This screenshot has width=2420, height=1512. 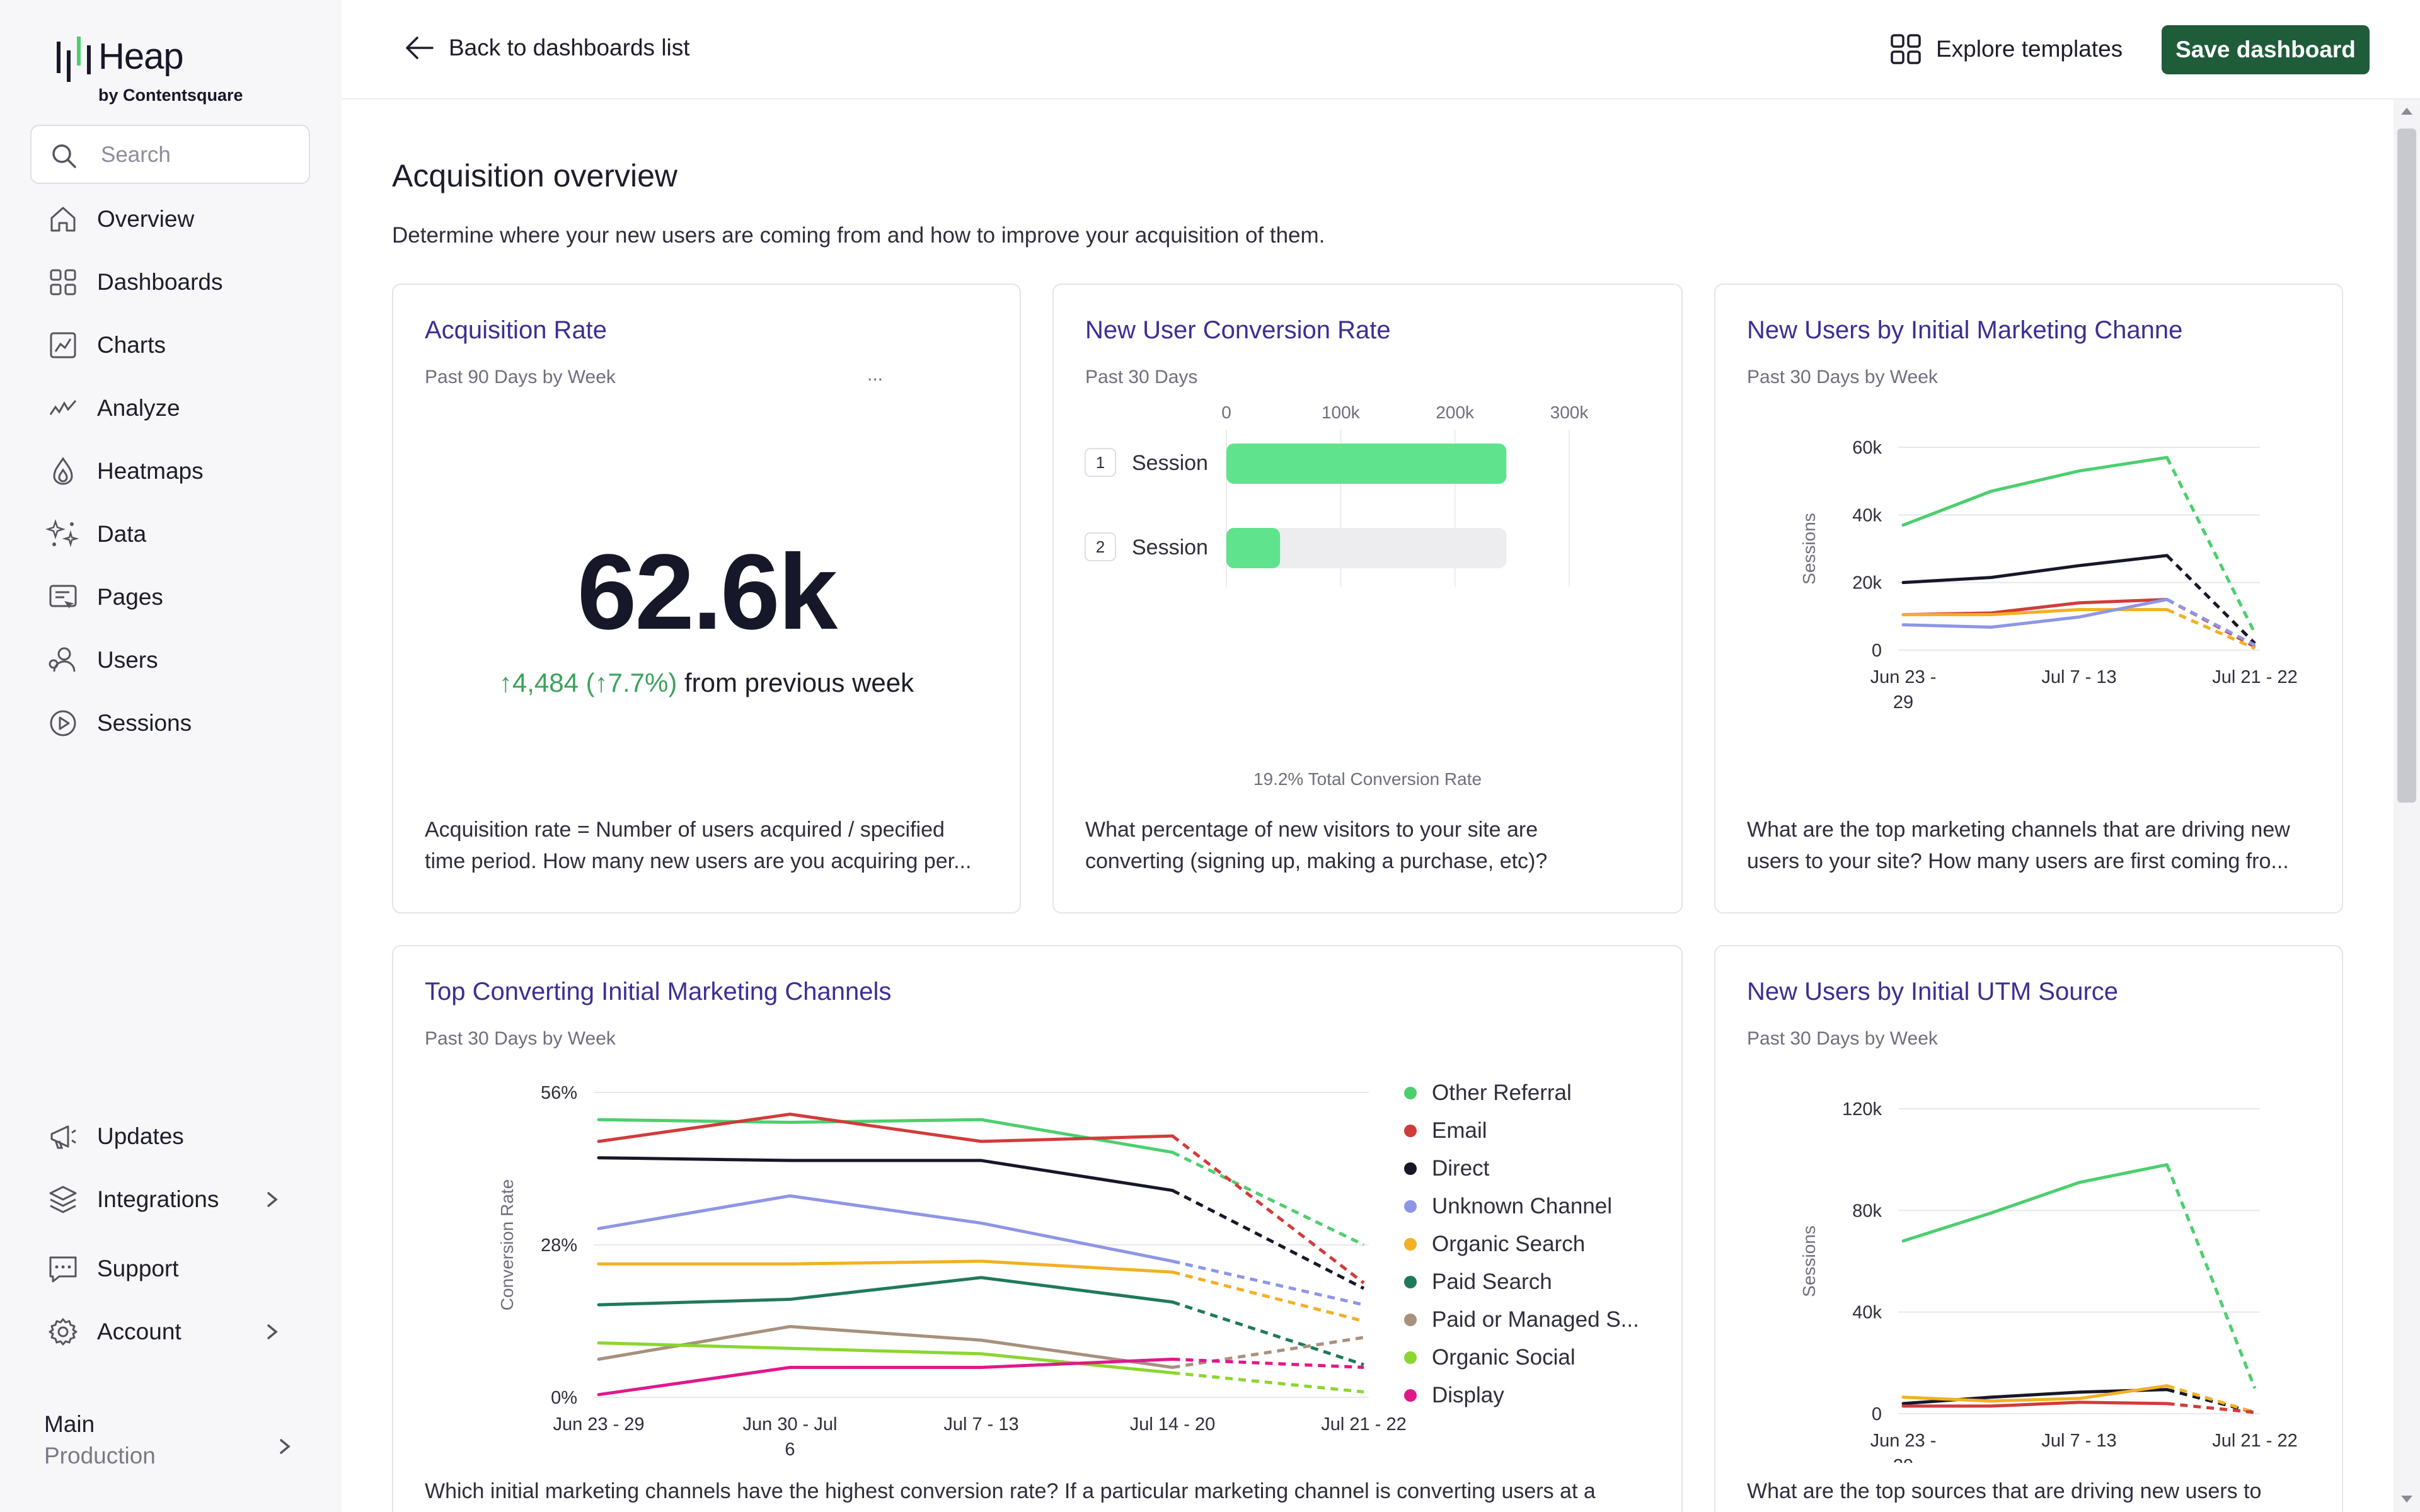 I want to click on total-conversion-label: 19.2% Total Conversion Rate, so click(x=1368, y=779).